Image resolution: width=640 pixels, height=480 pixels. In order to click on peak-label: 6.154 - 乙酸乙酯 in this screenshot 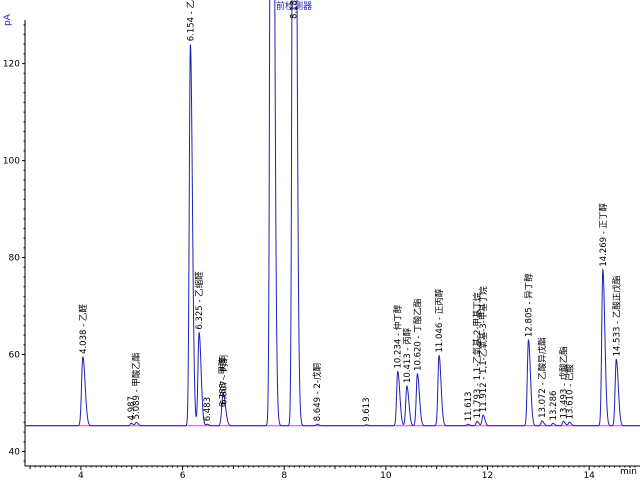, I will do `click(190, 20)`.